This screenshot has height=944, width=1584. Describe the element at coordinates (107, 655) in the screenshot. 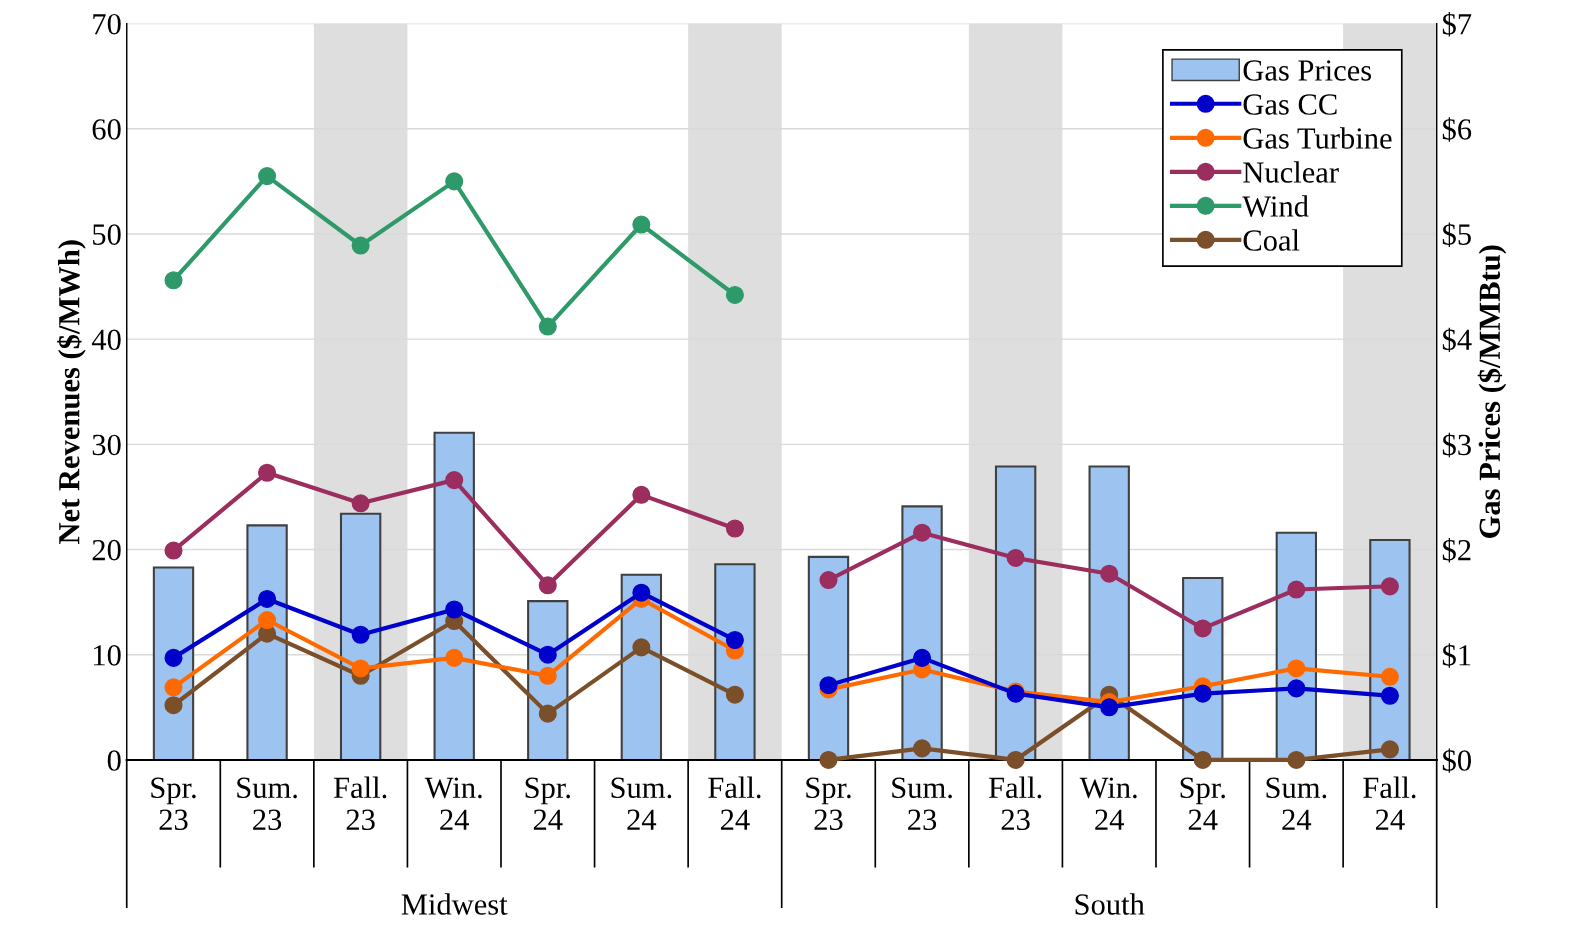

I see `y-tick-label: 10` at that location.